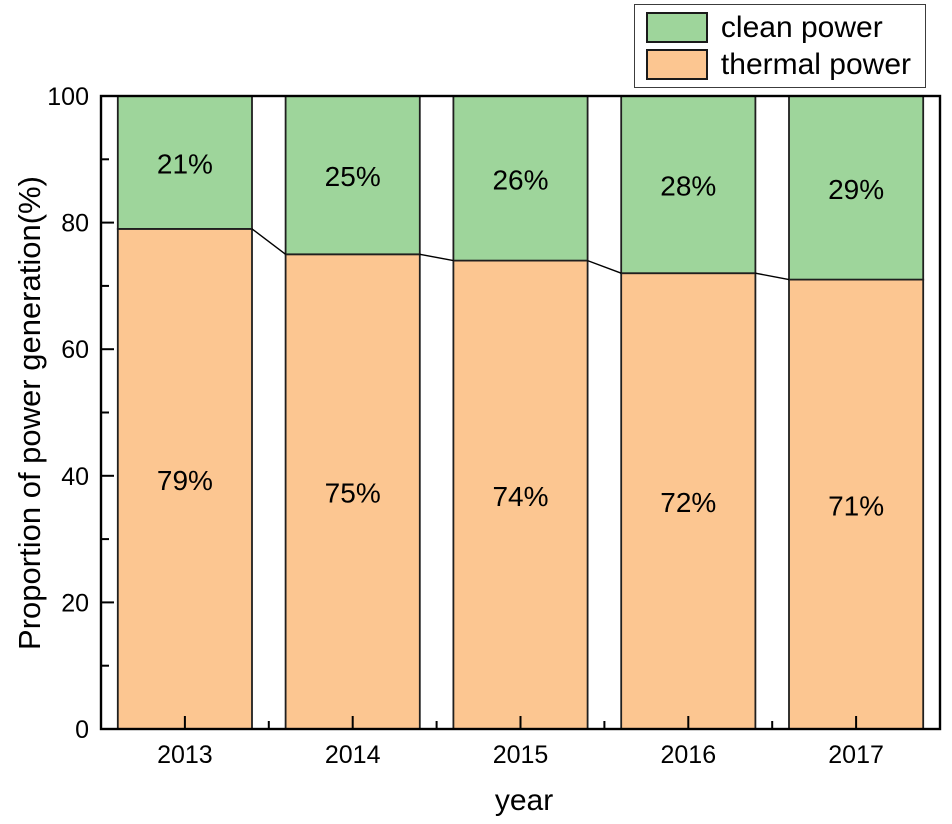  I want to click on bar-label-clean-power-2015: 26%, so click(520, 179).